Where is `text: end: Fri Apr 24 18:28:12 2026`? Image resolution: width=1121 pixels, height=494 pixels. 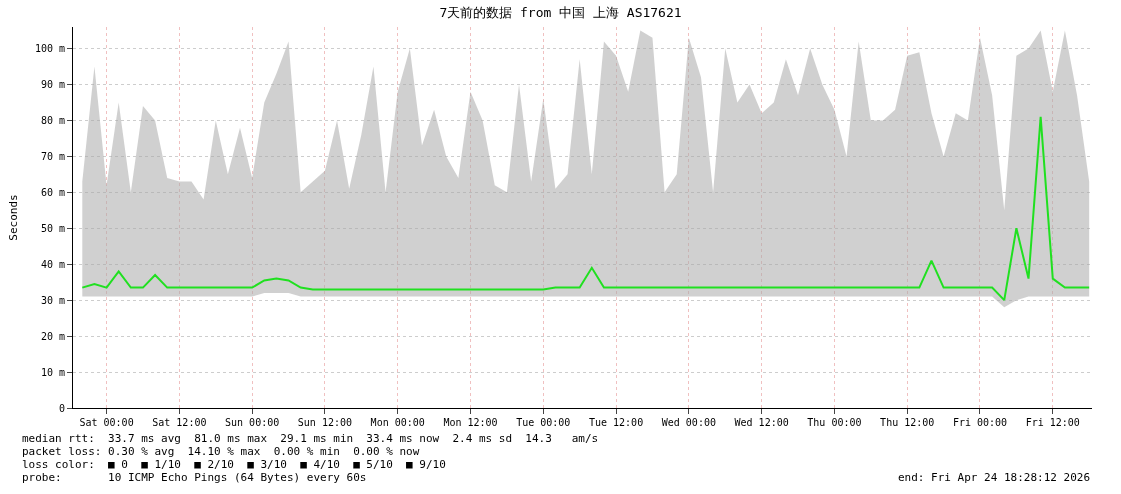 text: end: Fri Apr 24 18:28:12 2026 is located at coordinates (994, 477).